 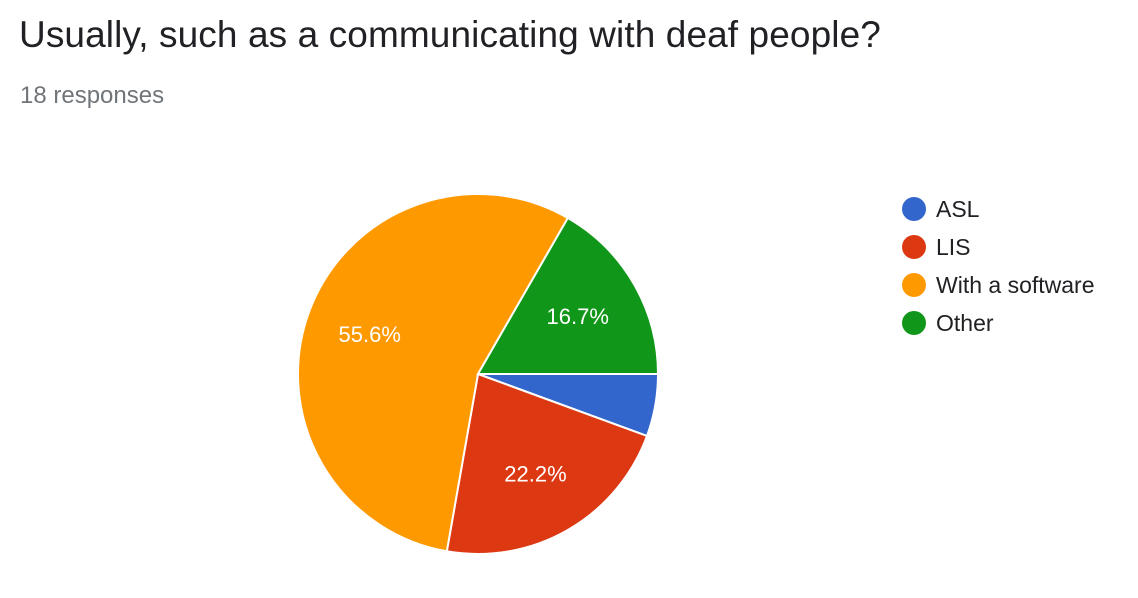 What do you see at coordinates (1015, 284) in the screenshot?
I see `legend-label: With a software` at bounding box center [1015, 284].